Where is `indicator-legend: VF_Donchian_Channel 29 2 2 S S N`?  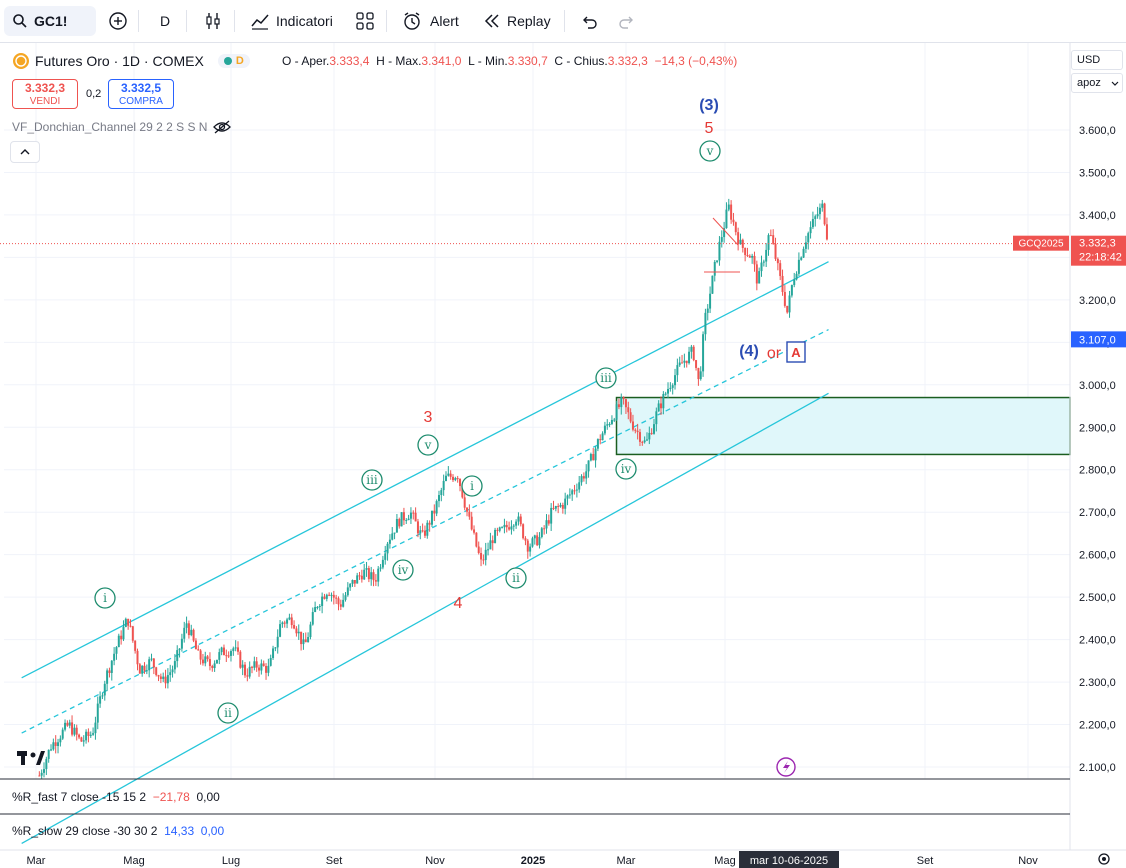 indicator-legend: VF_Donchian_Channel 29 2 2 S S N is located at coordinates (122, 127).